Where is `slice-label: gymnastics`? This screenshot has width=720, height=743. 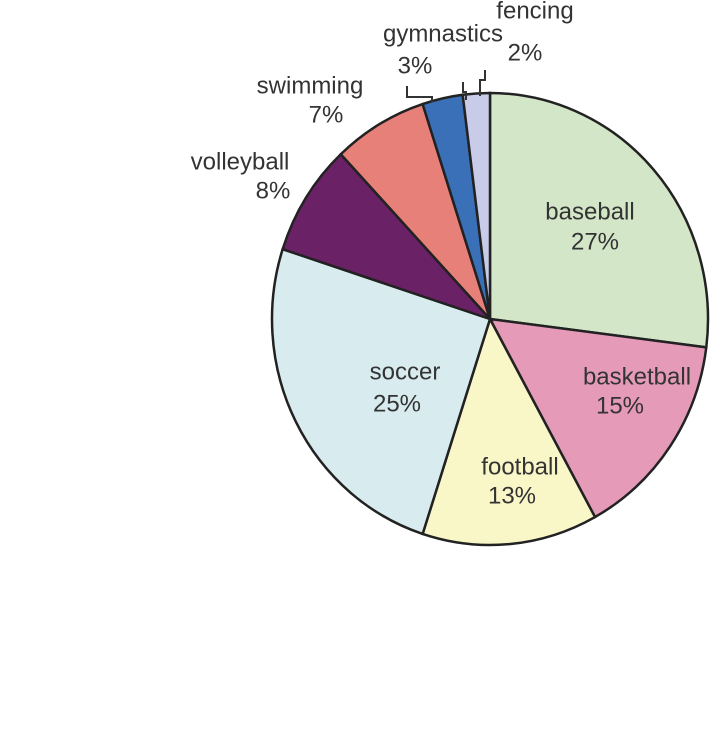
slice-label: gymnastics is located at coordinates (443, 33).